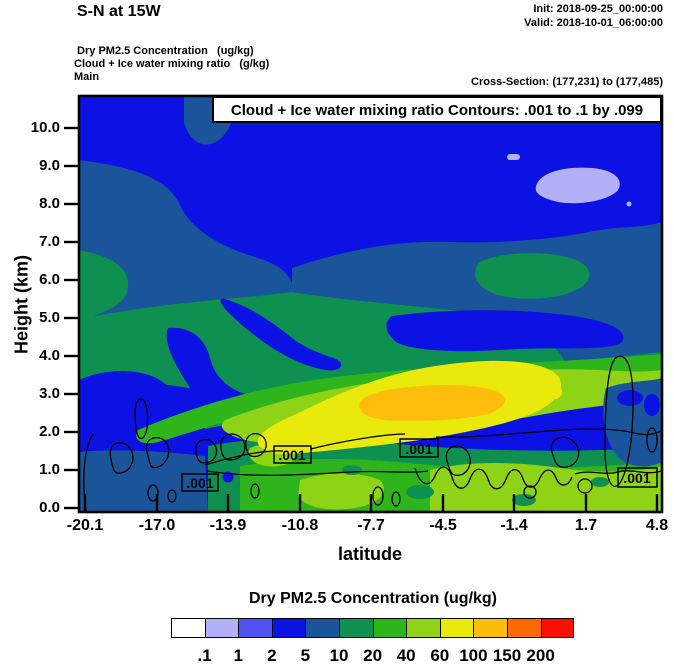  What do you see at coordinates (473, 655) in the screenshot?
I see `colorbar-tick-label: 100` at bounding box center [473, 655].